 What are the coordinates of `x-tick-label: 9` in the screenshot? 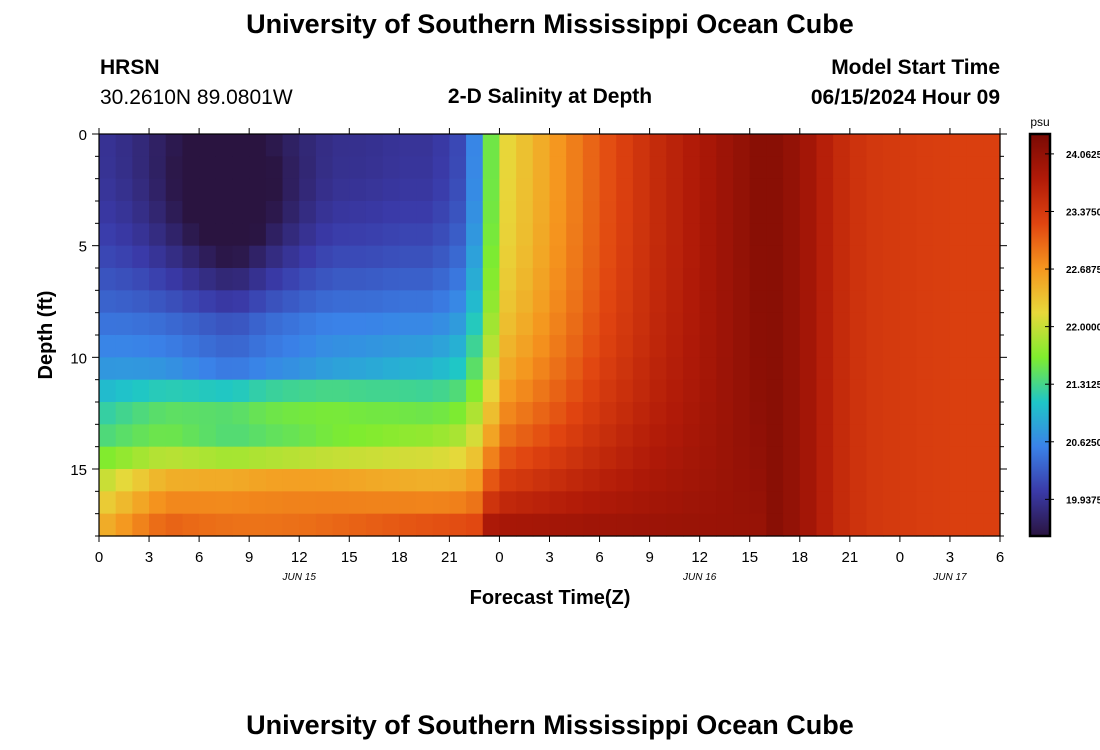 It's located at (649, 557).